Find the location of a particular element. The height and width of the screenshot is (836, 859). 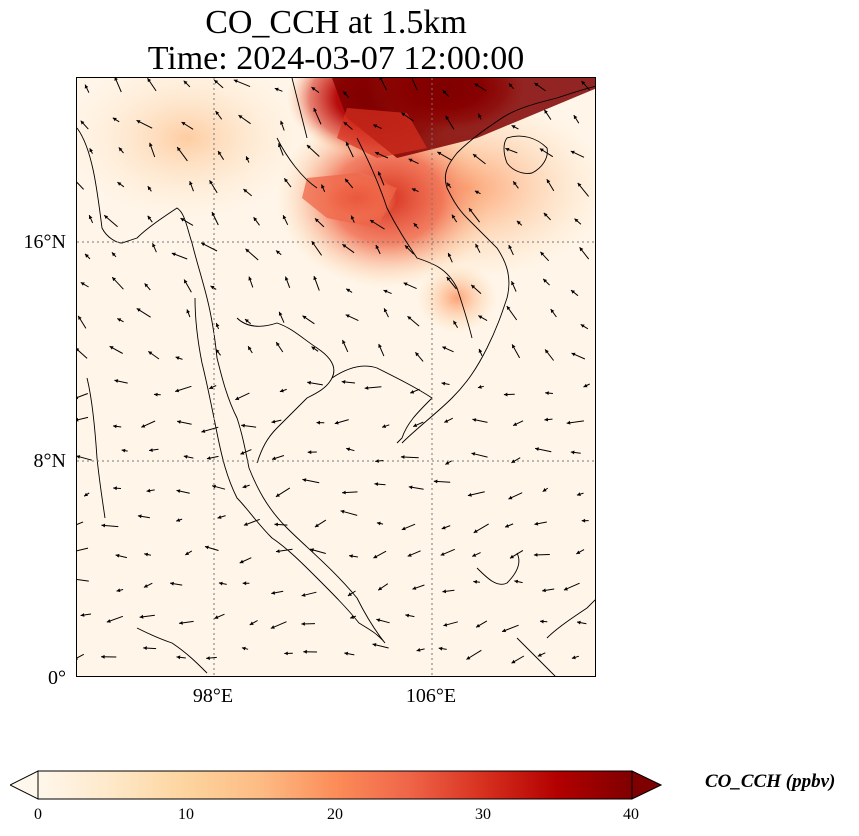

lat-tick-0: 0° is located at coordinates (57, 678).